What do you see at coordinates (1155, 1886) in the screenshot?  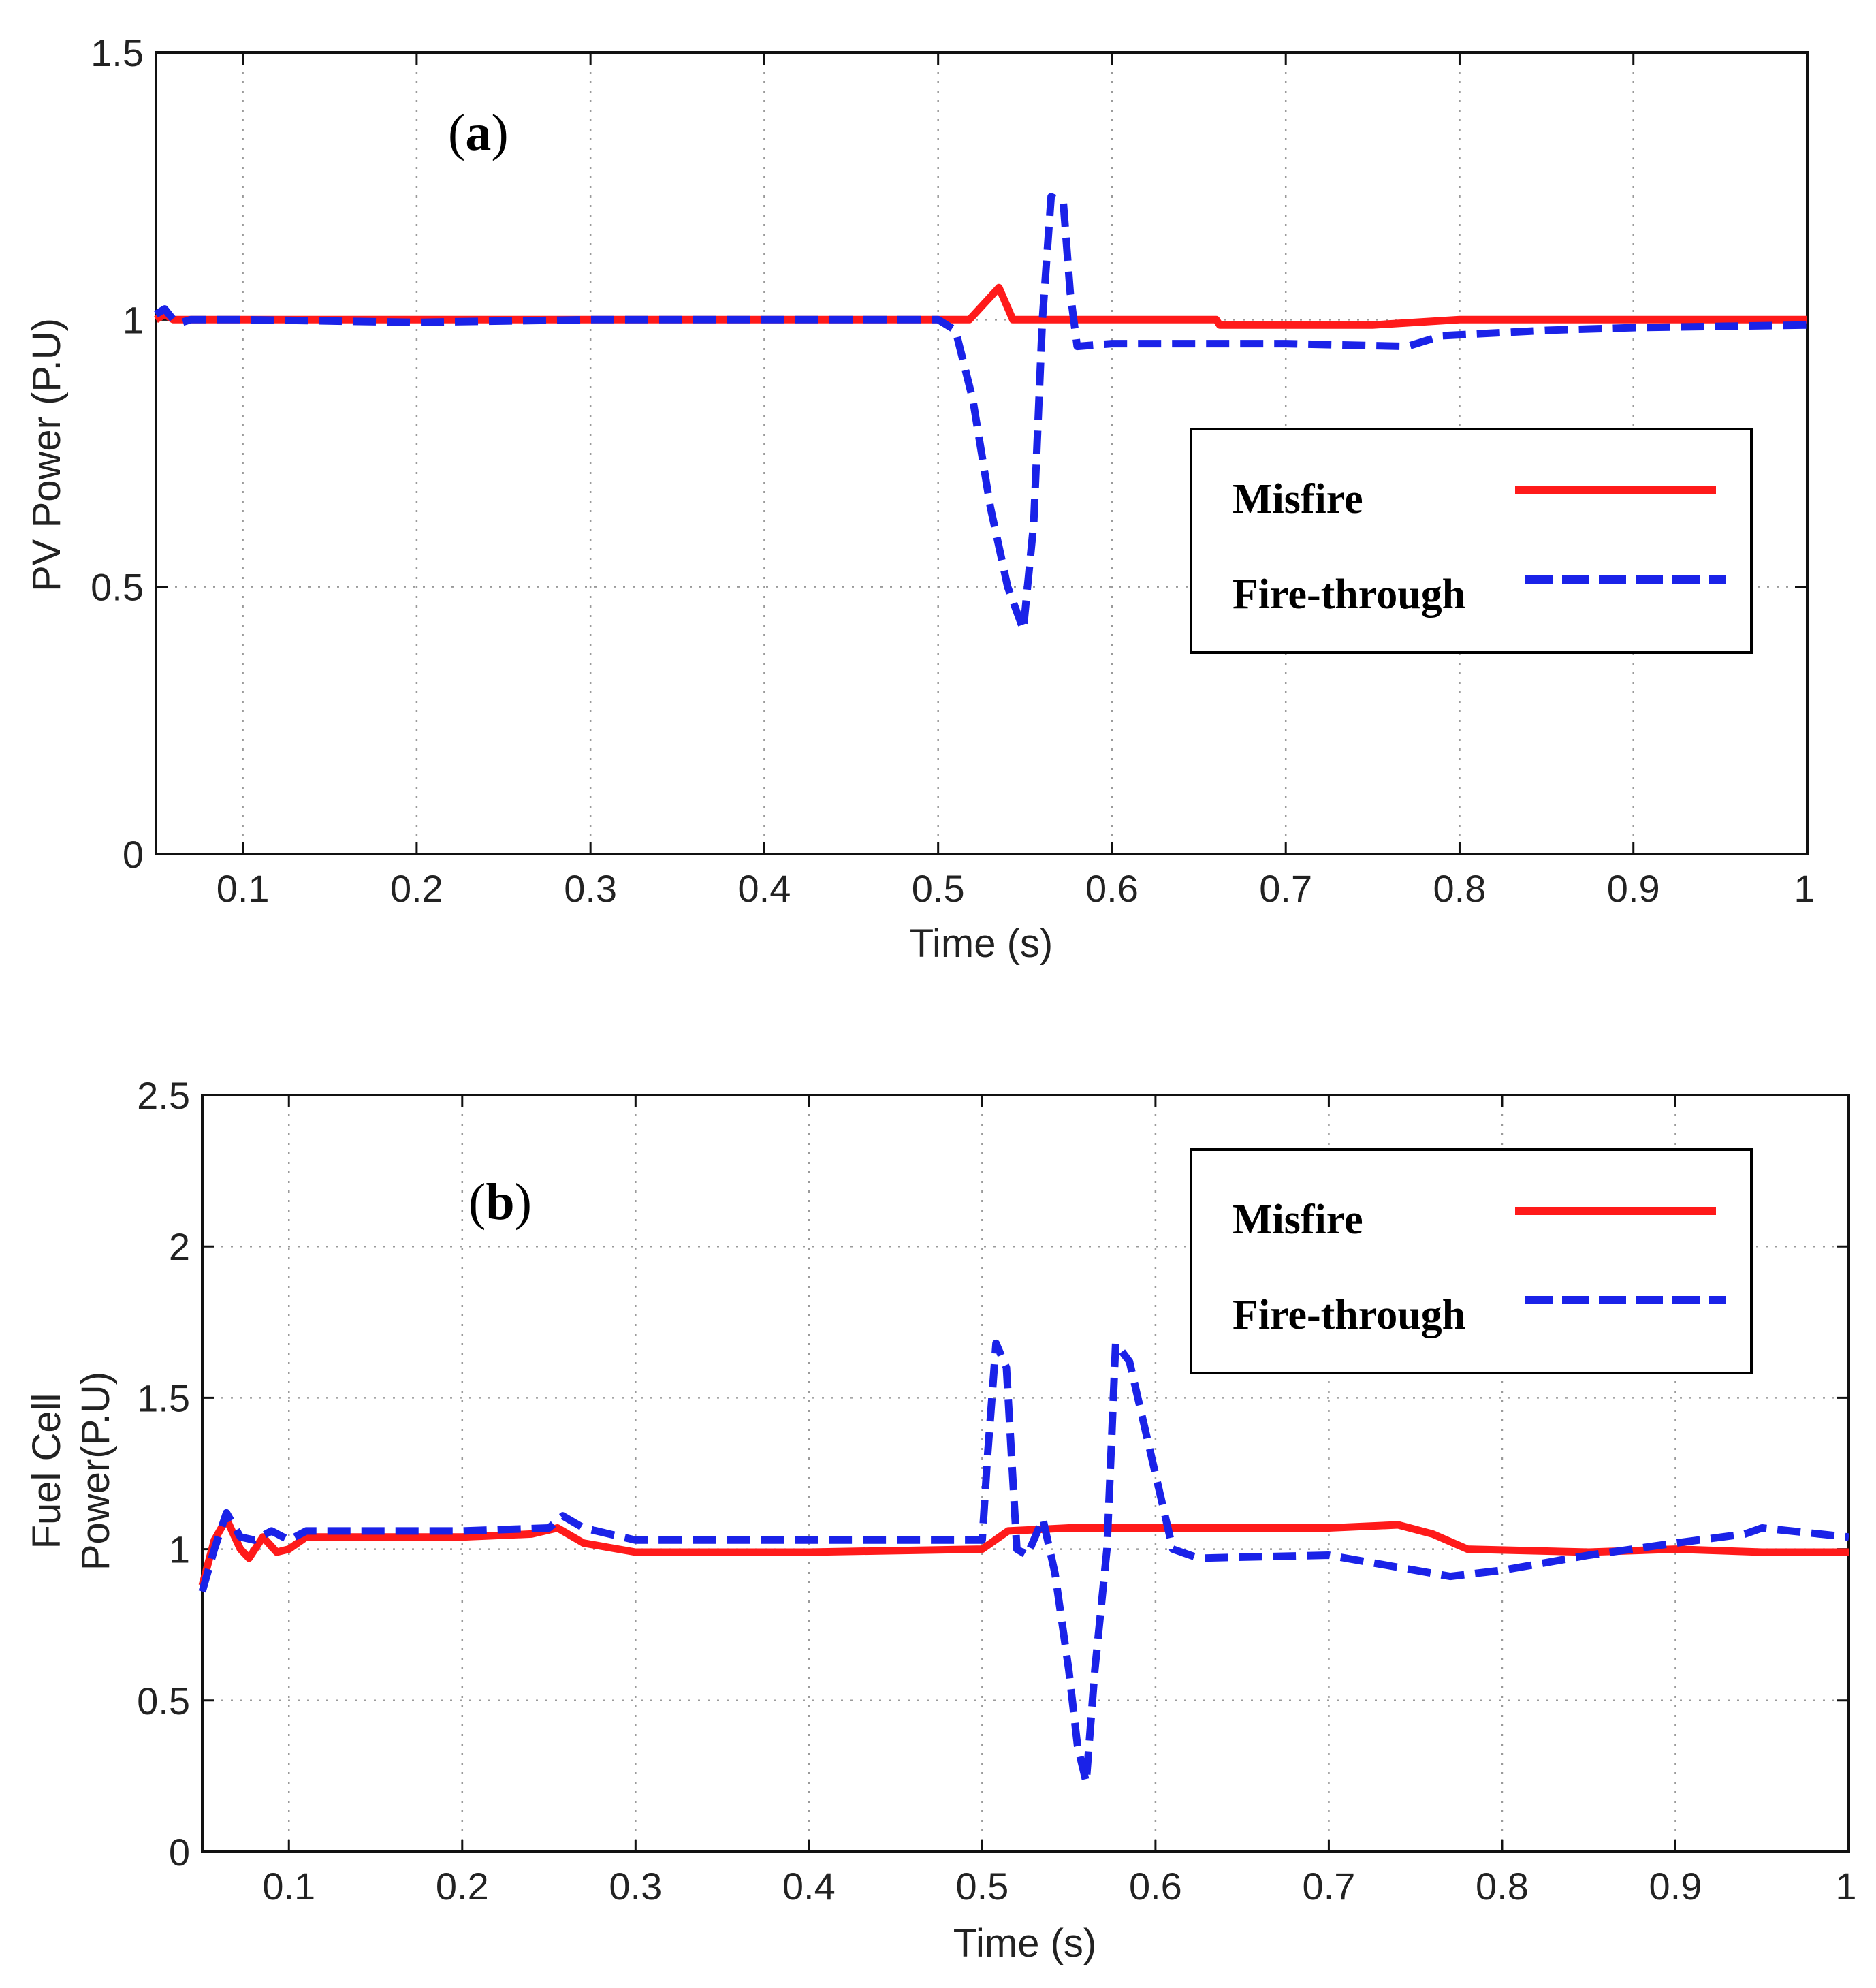 I see `x-tick-label-b: 0.6` at bounding box center [1155, 1886].